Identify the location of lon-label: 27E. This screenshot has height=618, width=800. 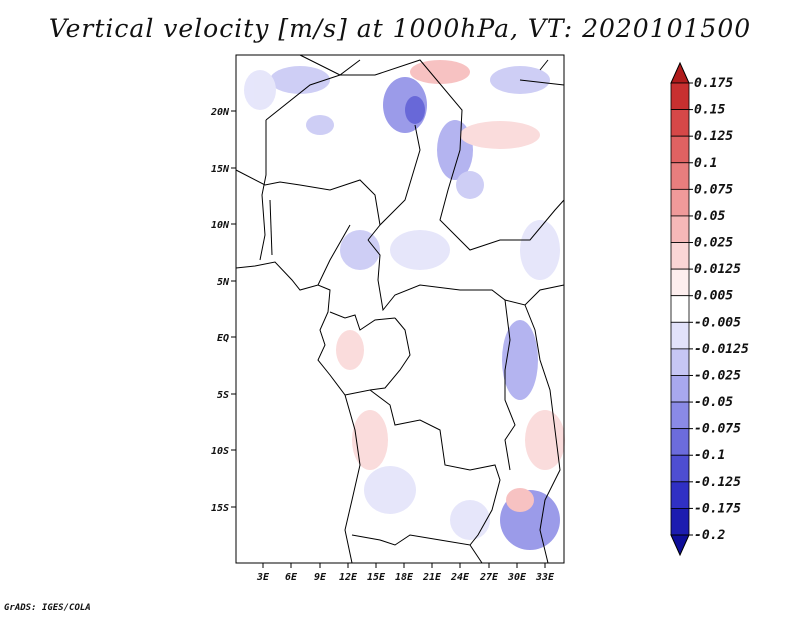
(489, 577).